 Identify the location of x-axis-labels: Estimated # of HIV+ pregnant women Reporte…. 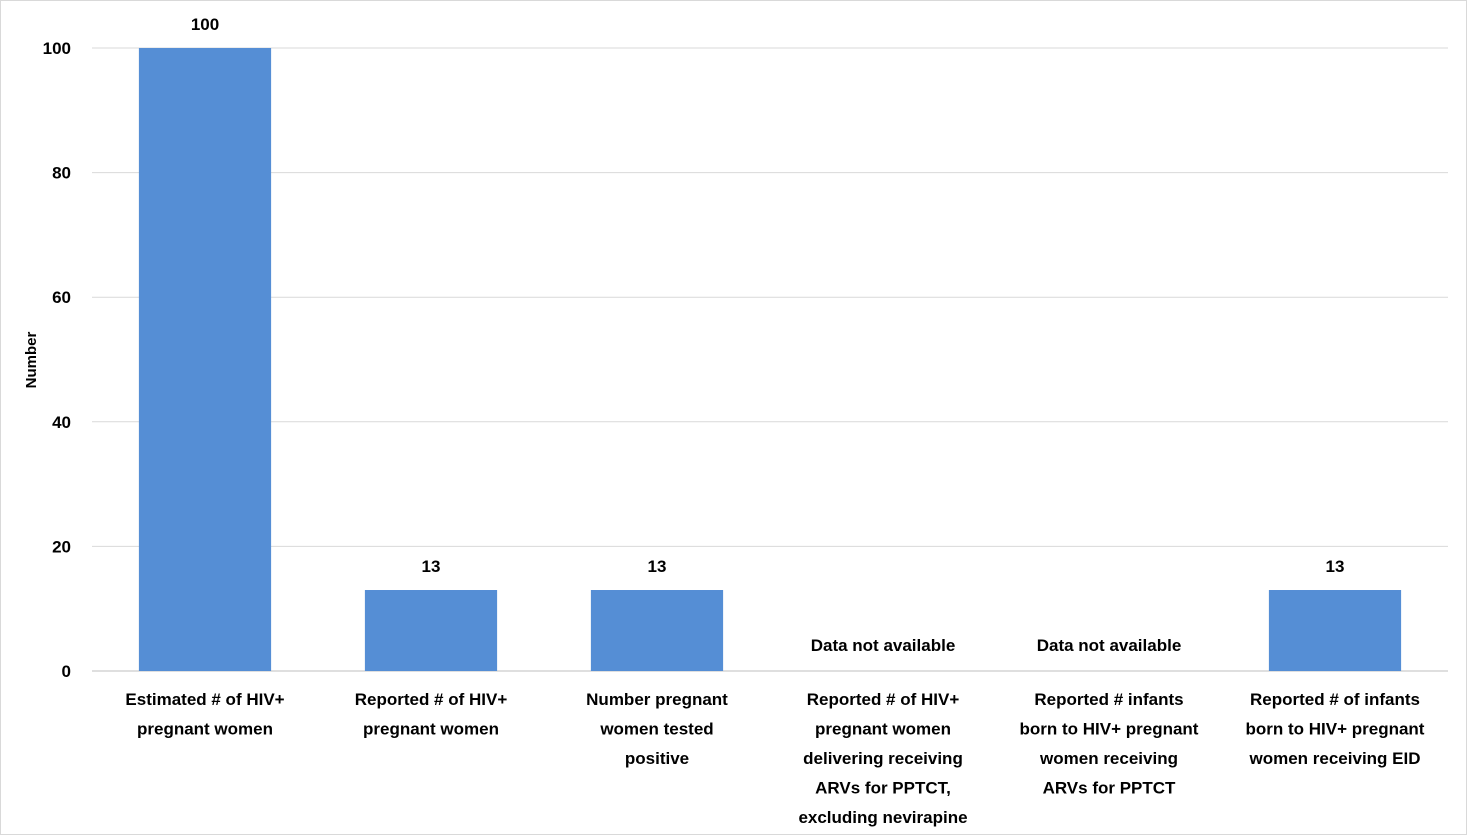
(774, 758).